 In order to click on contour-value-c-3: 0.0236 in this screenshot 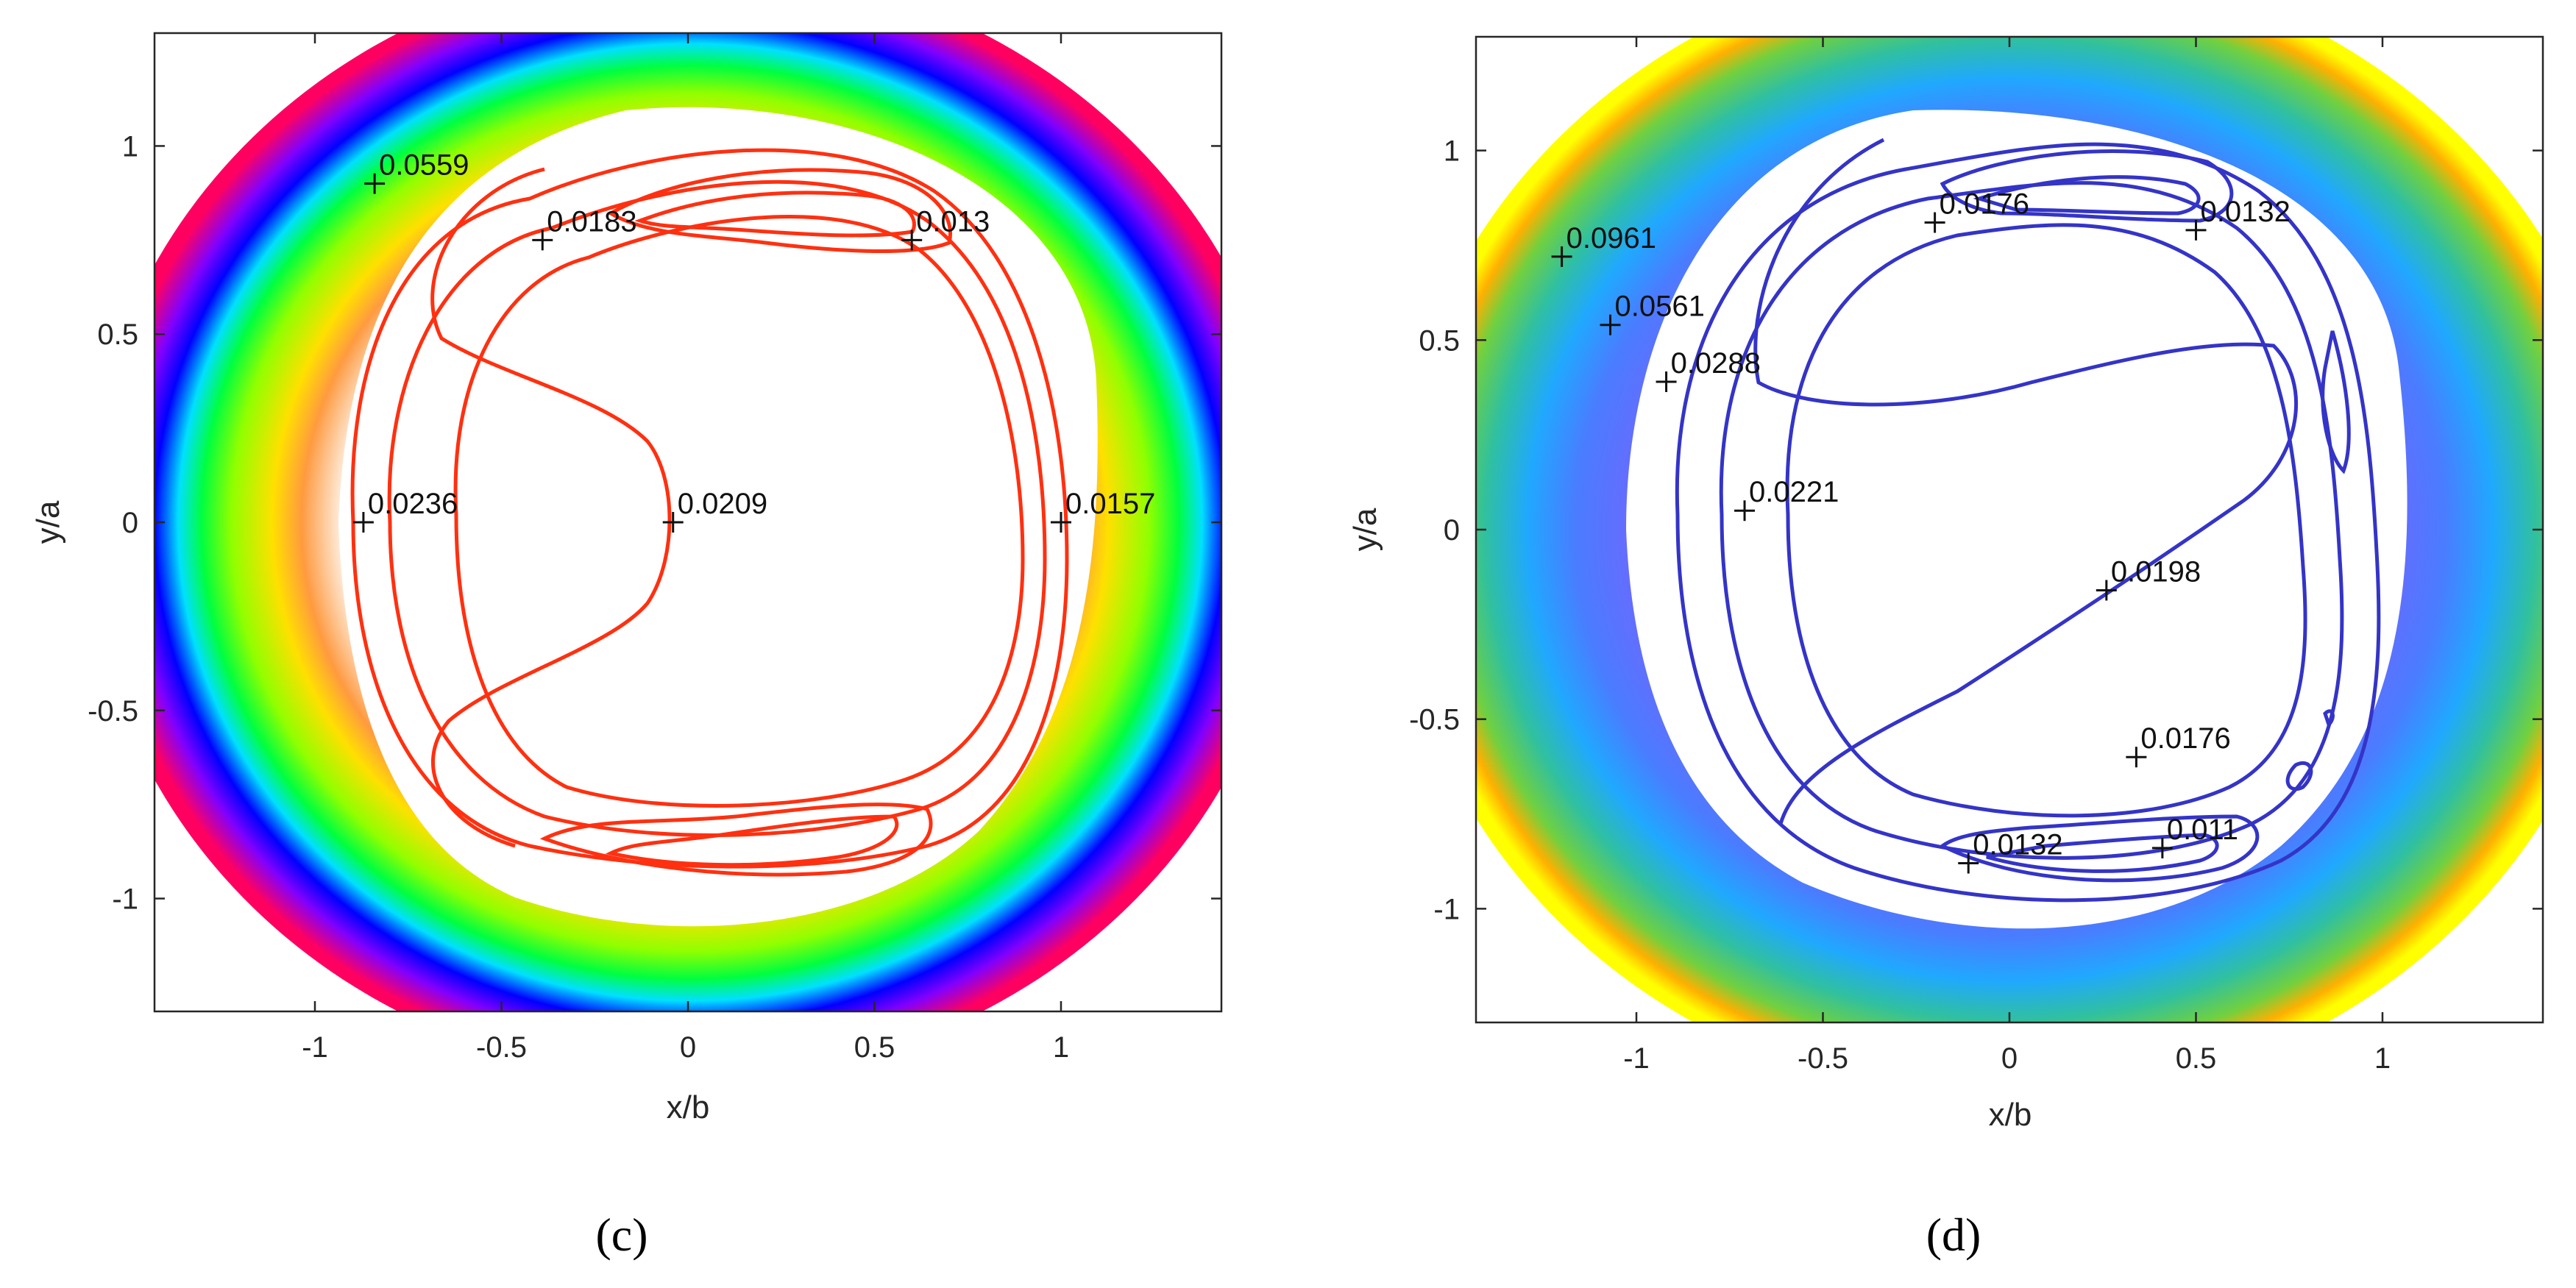, I will do `click(413, 504)`.